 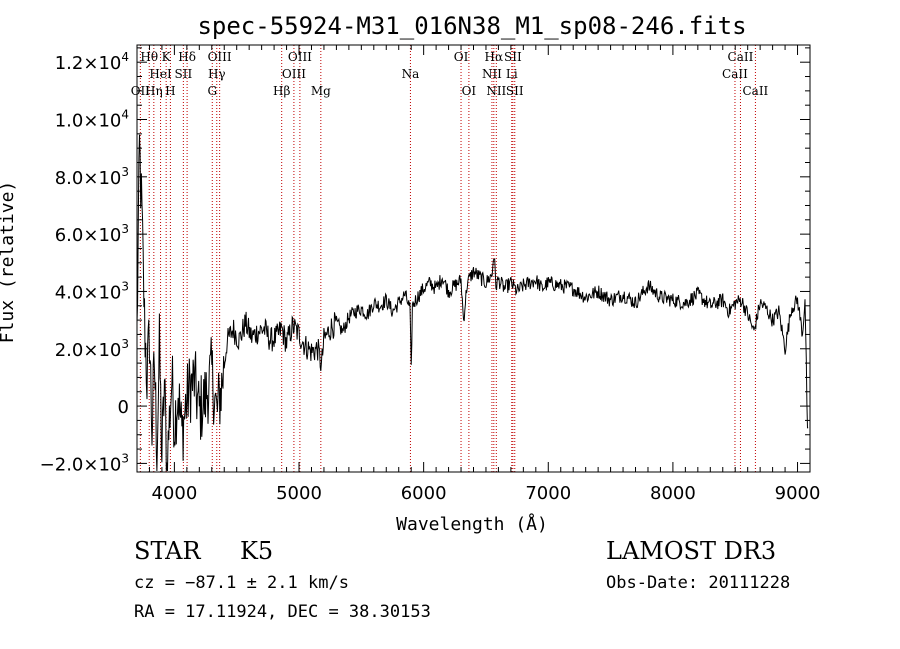 What do you see at coordinates (154, 91) in the screenshot?
I see `spectral-line-label: Hη` at bounding box center [154, 91].